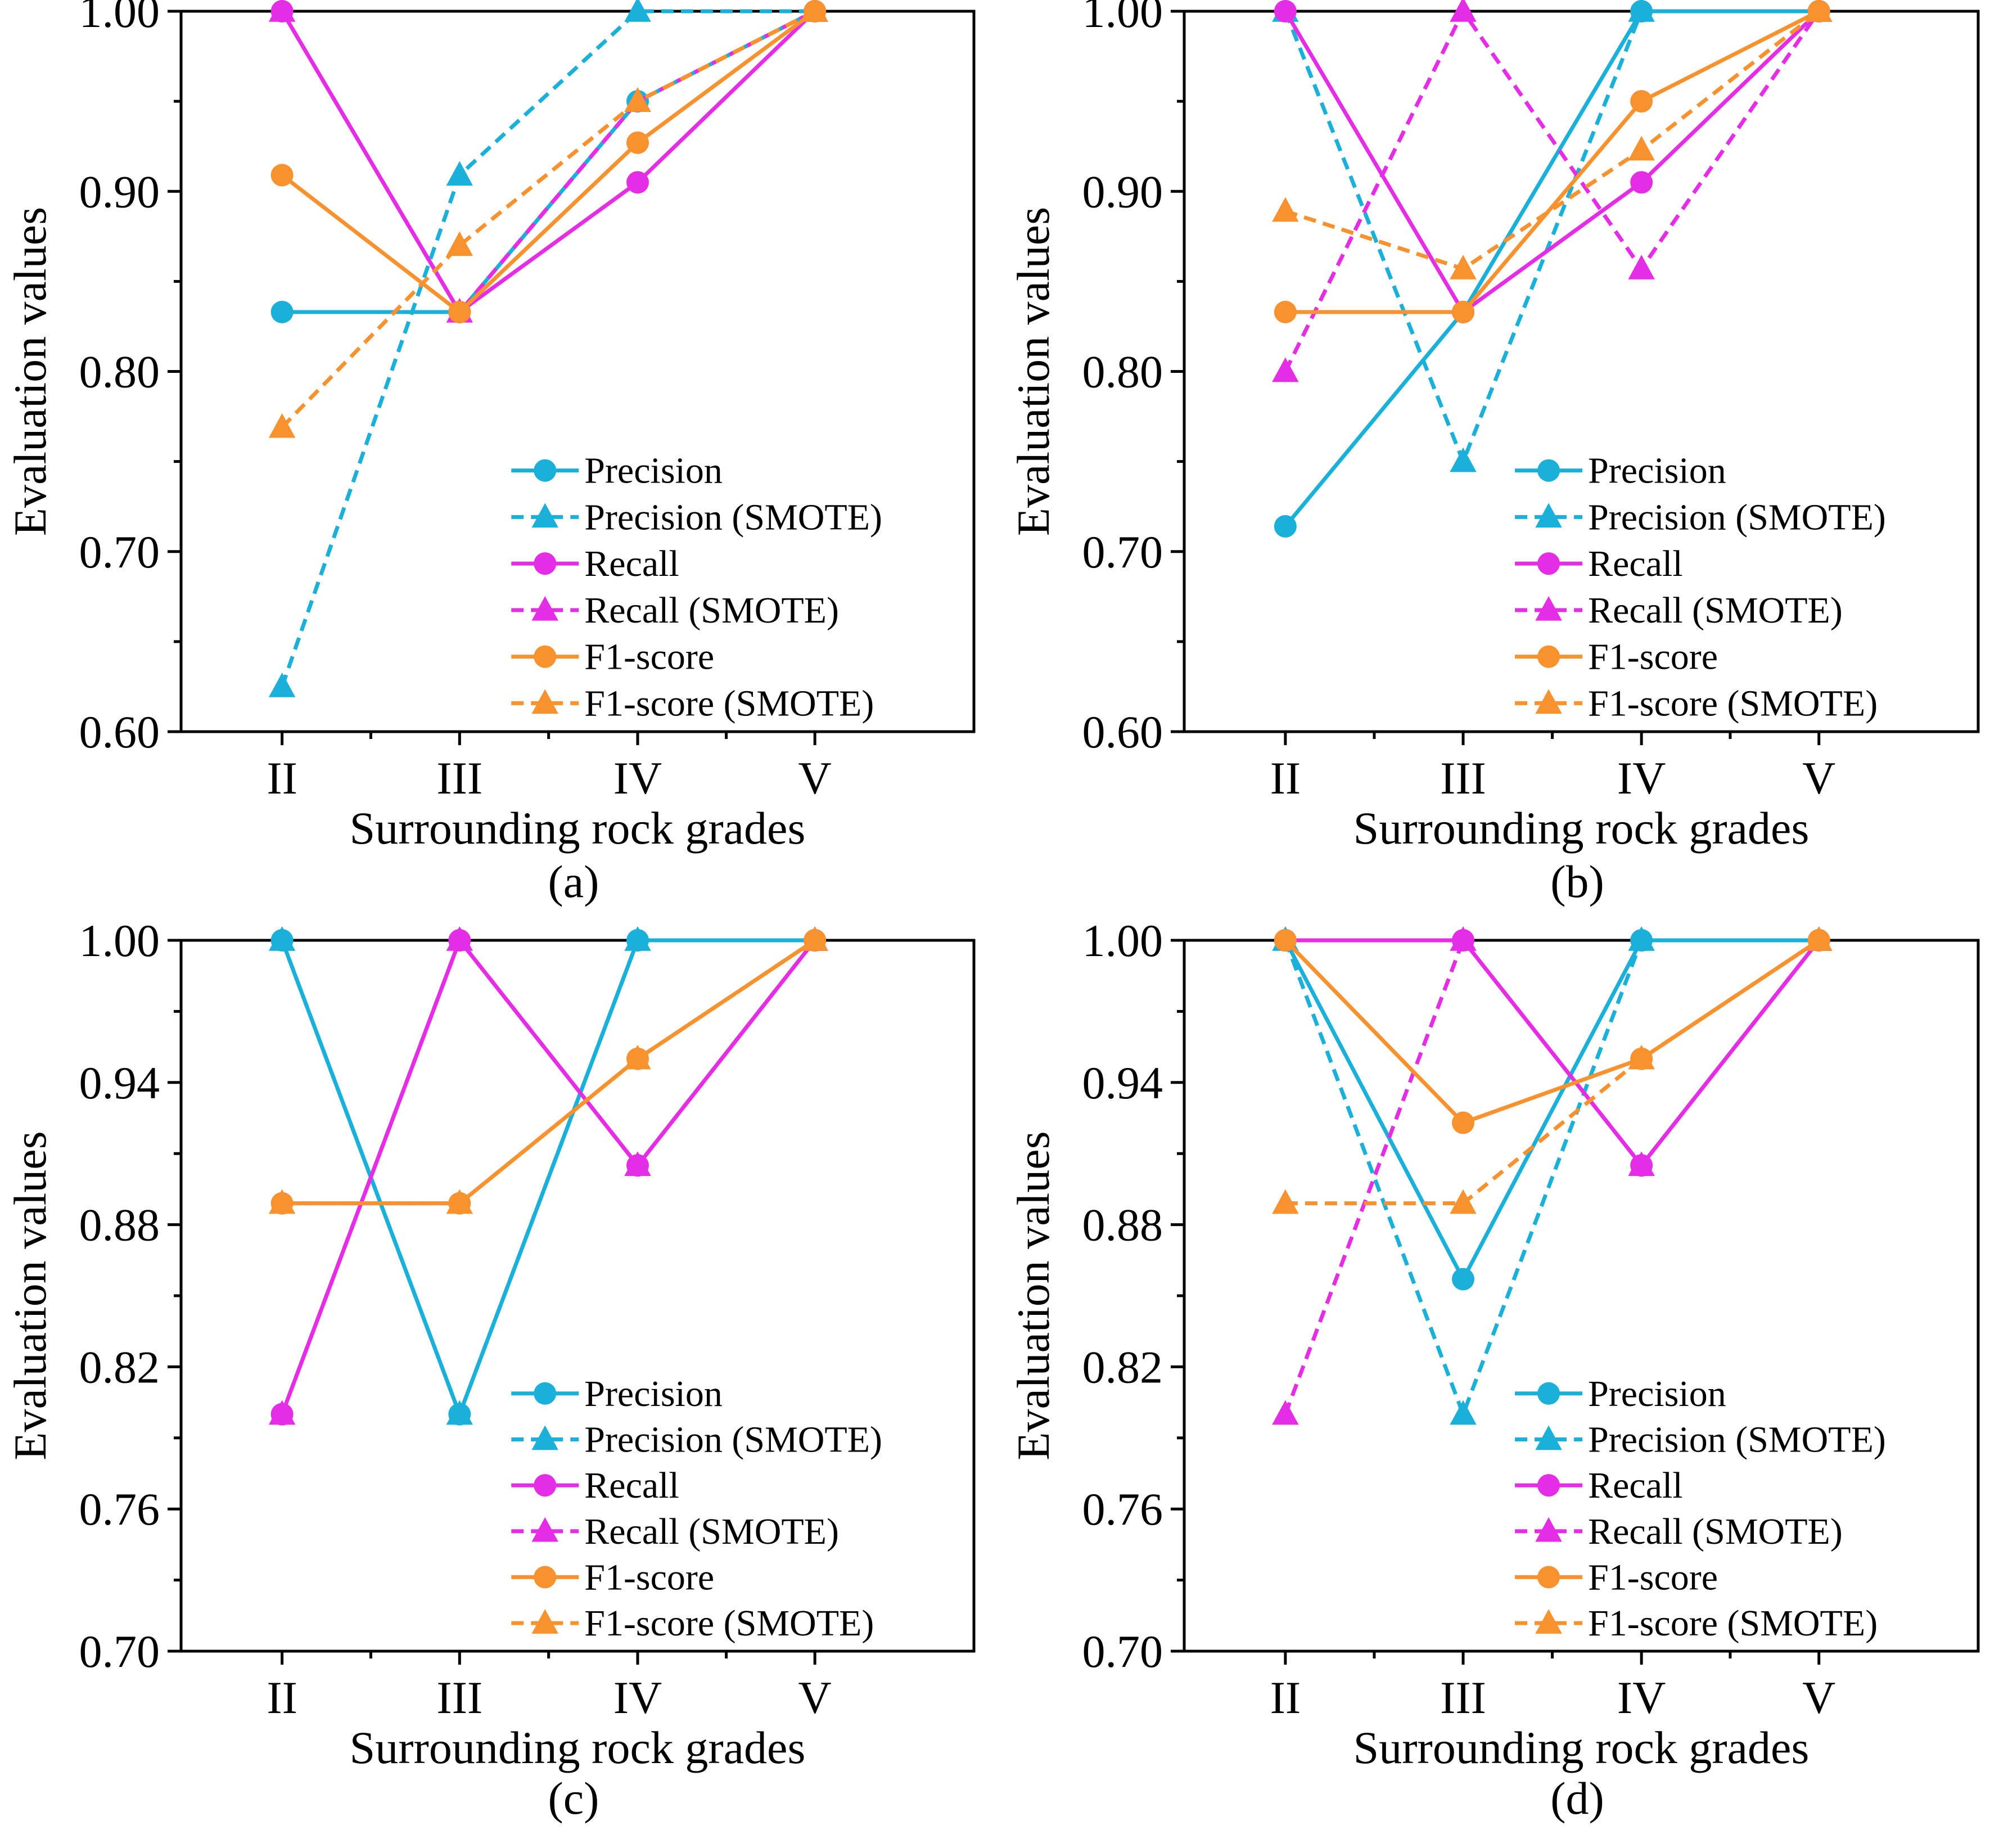 The image size is (1990, 1848). I want to click on y-tick-label: 0.60, so click(119, 732).